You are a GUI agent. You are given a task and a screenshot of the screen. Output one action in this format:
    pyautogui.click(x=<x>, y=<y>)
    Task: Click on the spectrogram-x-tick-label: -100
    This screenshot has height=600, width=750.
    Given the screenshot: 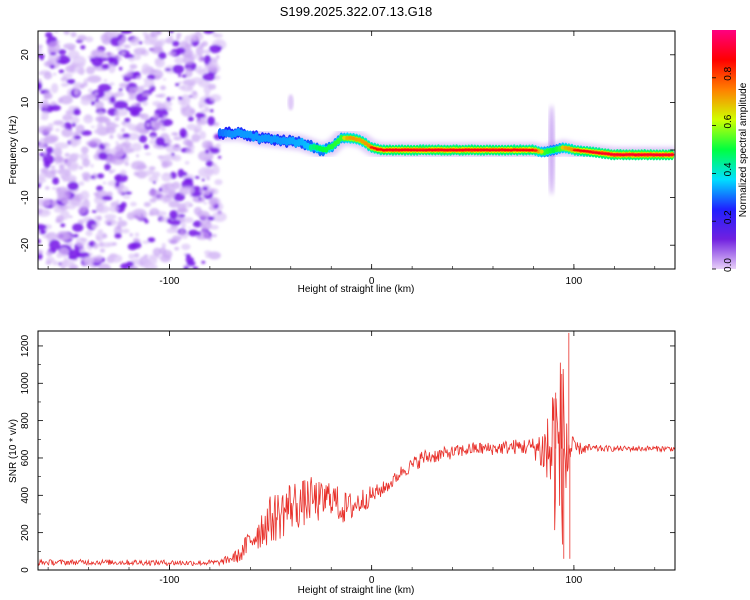 What is the action you would take?
    pyautogui.click(x=169, y=281)
    